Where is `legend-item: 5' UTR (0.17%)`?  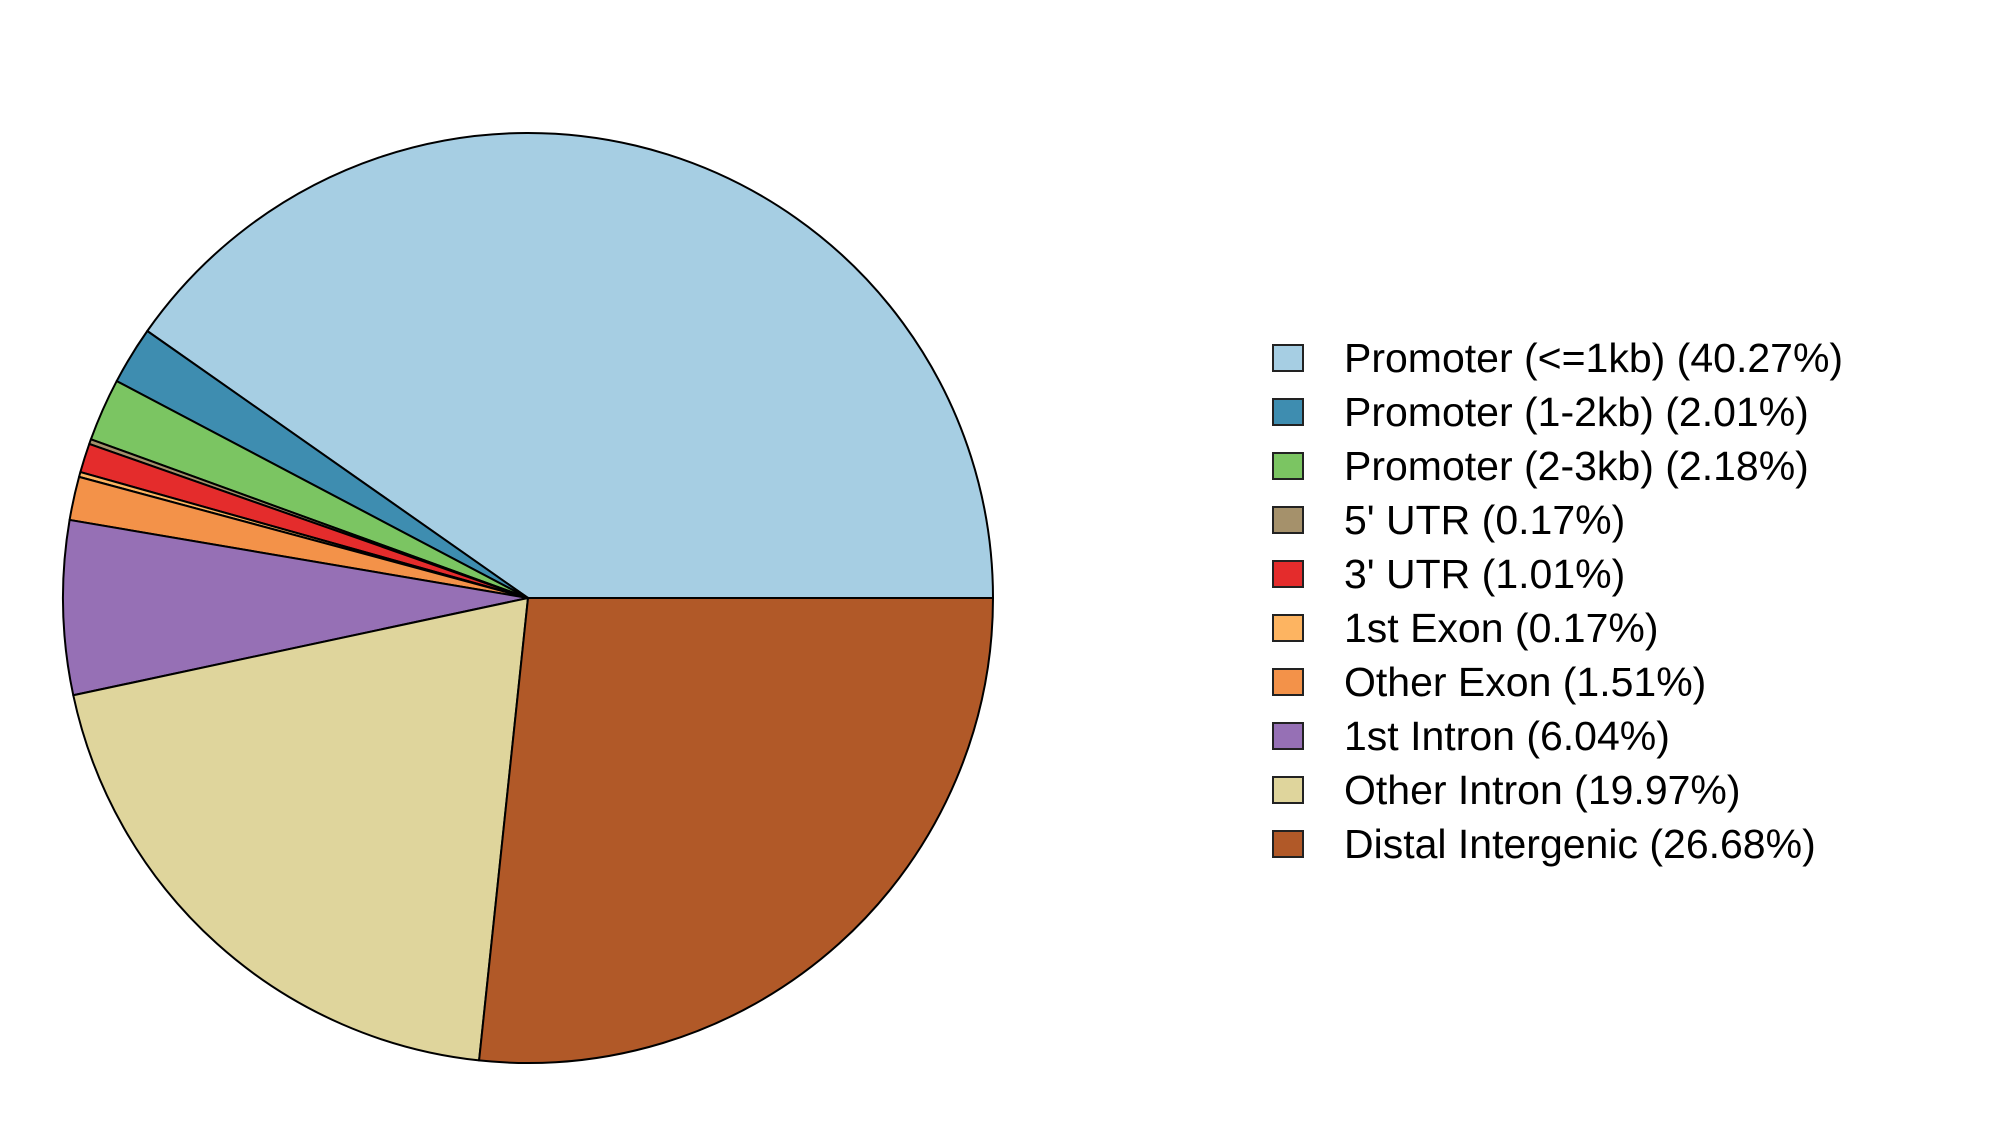
legend-item: 5' UTR (0.17%) is located at coordinates (1557, 520).